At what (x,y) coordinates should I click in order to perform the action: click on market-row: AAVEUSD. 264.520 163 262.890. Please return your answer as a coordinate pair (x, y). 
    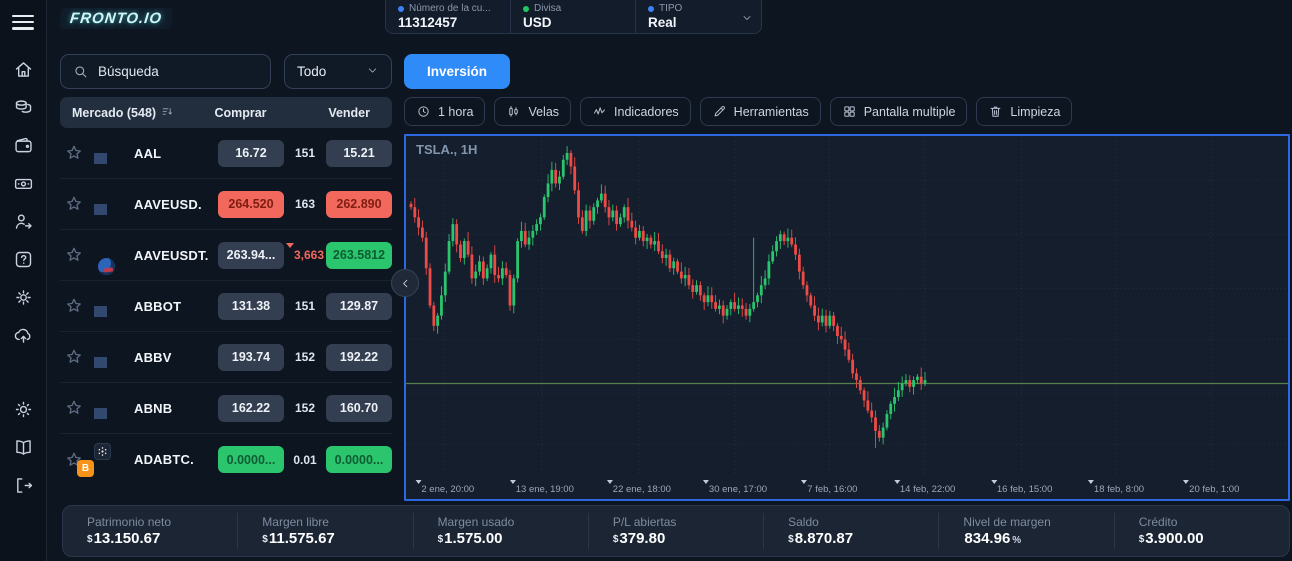
    Looking at the image, I should click on (226, 204).